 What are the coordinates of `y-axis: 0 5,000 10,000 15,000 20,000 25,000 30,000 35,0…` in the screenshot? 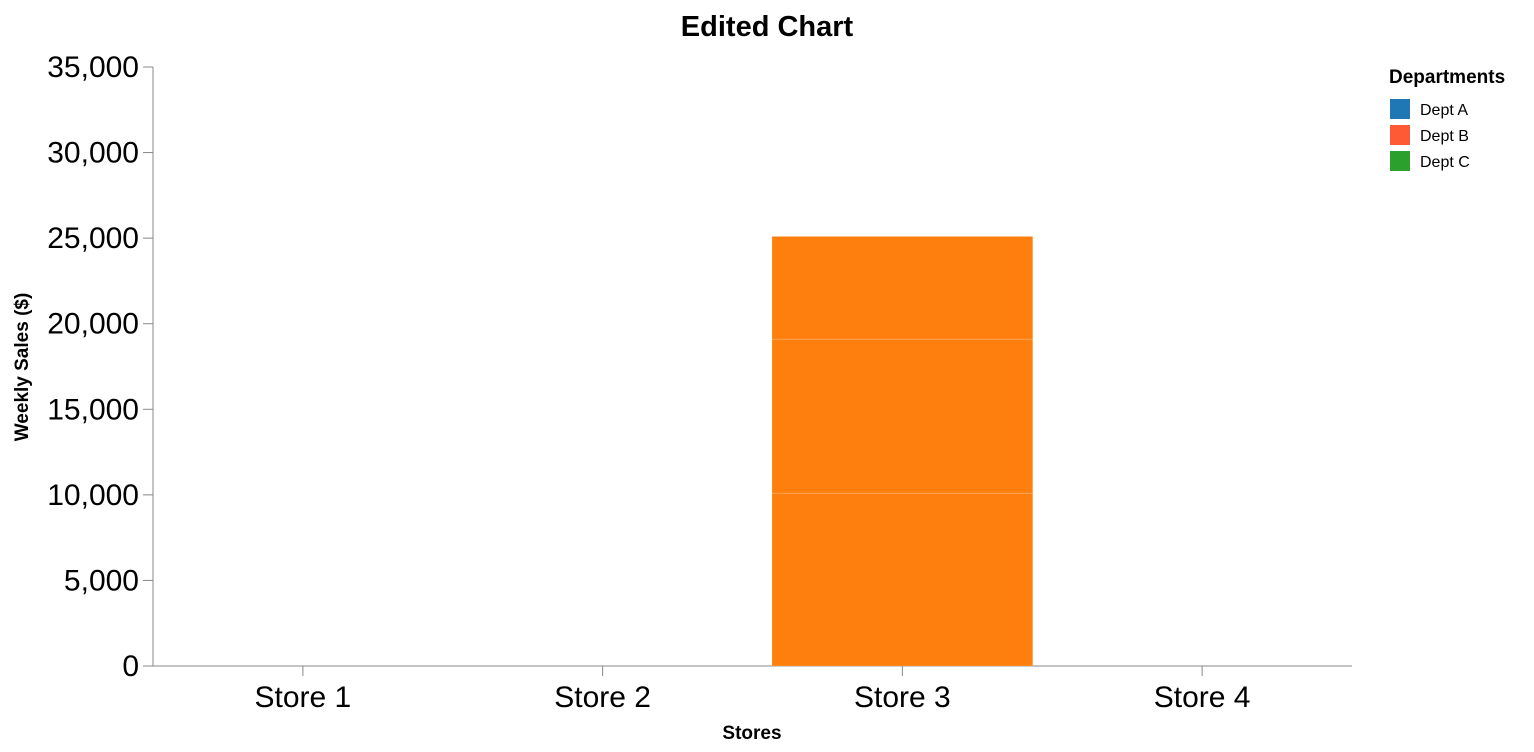 It's located at (100, 367).